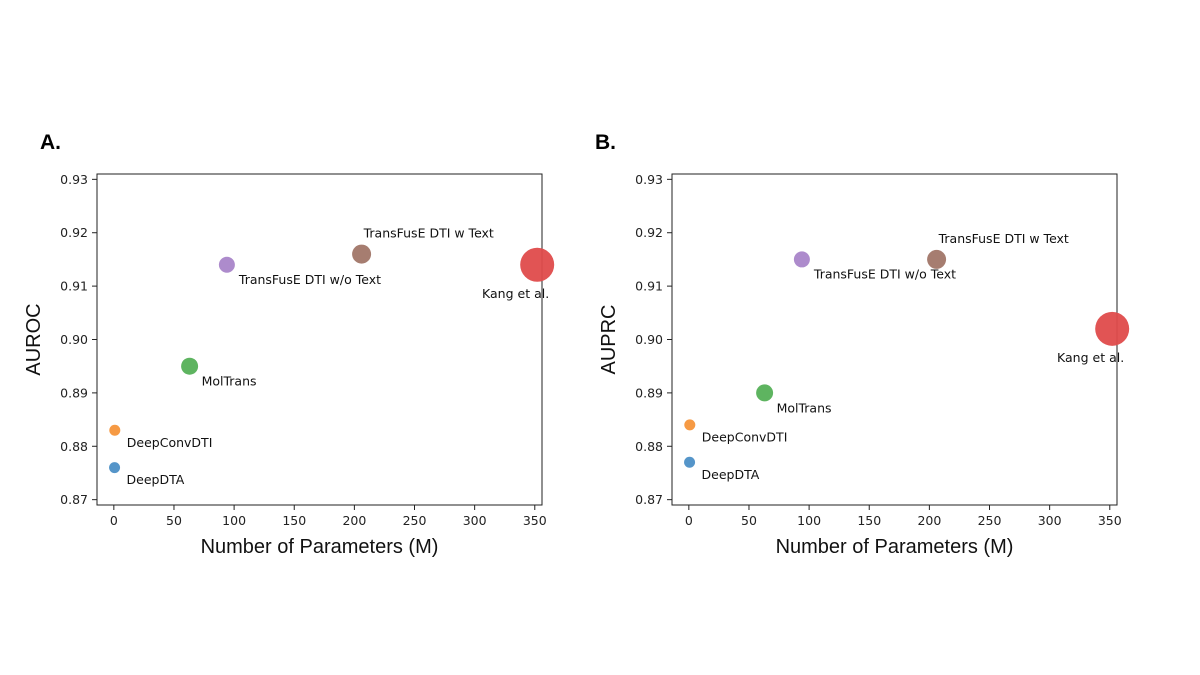  What do you see at coordinates (34, 339) in the screenshot?
I see `y-axis-title: AUROC` at bounding box center [34, 339].